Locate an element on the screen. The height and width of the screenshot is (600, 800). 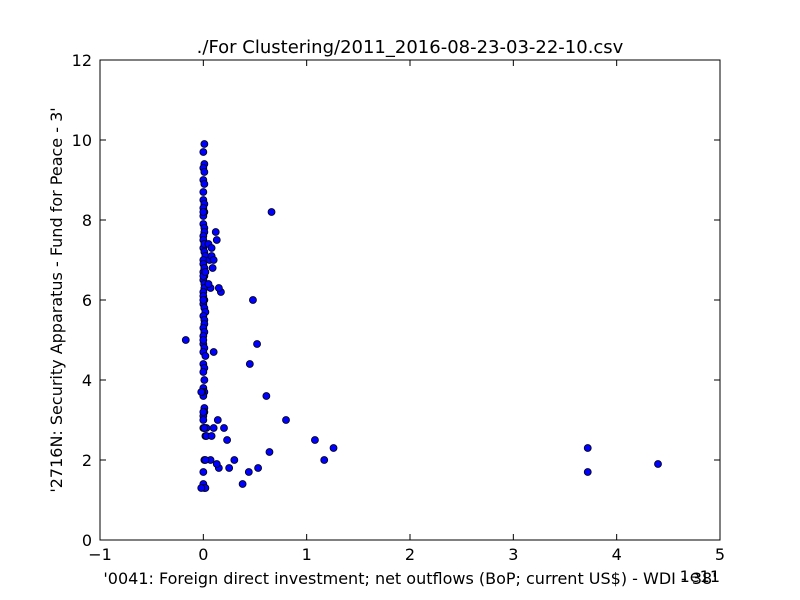
x-tick-label: 2 is located at coordinates (410, 554).